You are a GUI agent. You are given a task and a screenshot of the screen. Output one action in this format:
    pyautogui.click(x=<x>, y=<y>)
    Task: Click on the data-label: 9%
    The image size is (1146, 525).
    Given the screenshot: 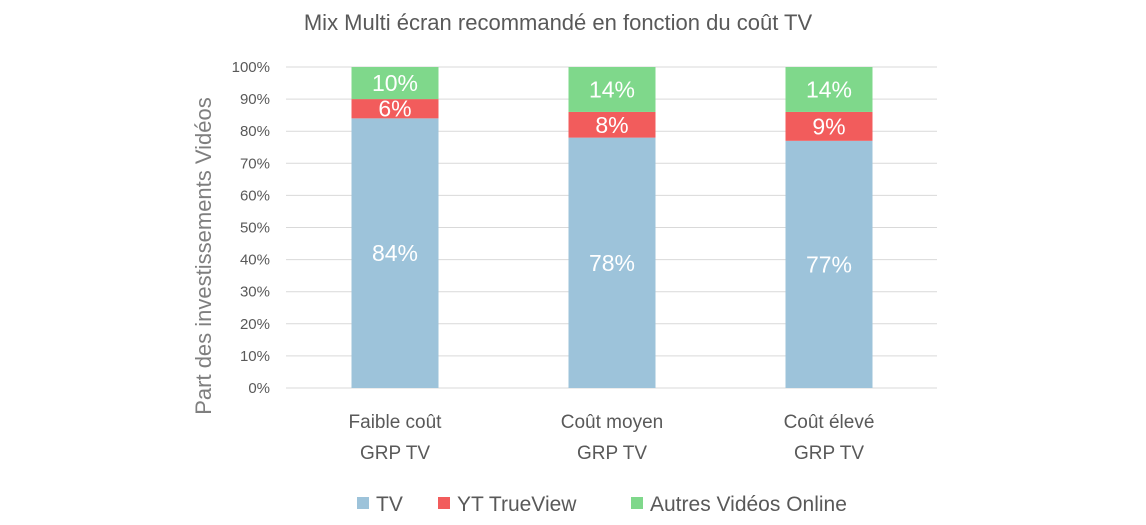 What is the action you would take?
    pyautogui.click(x=828, y=126)
    